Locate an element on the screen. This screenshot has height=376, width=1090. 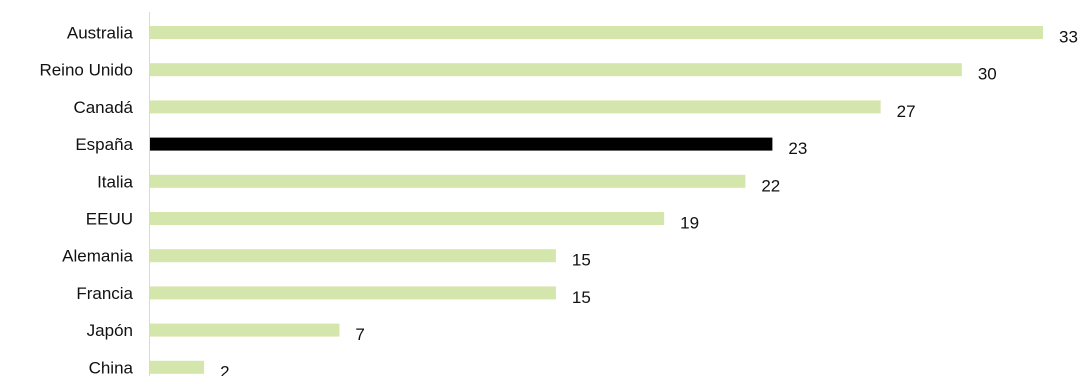
bar-francia is located at coordinates (353, 293).